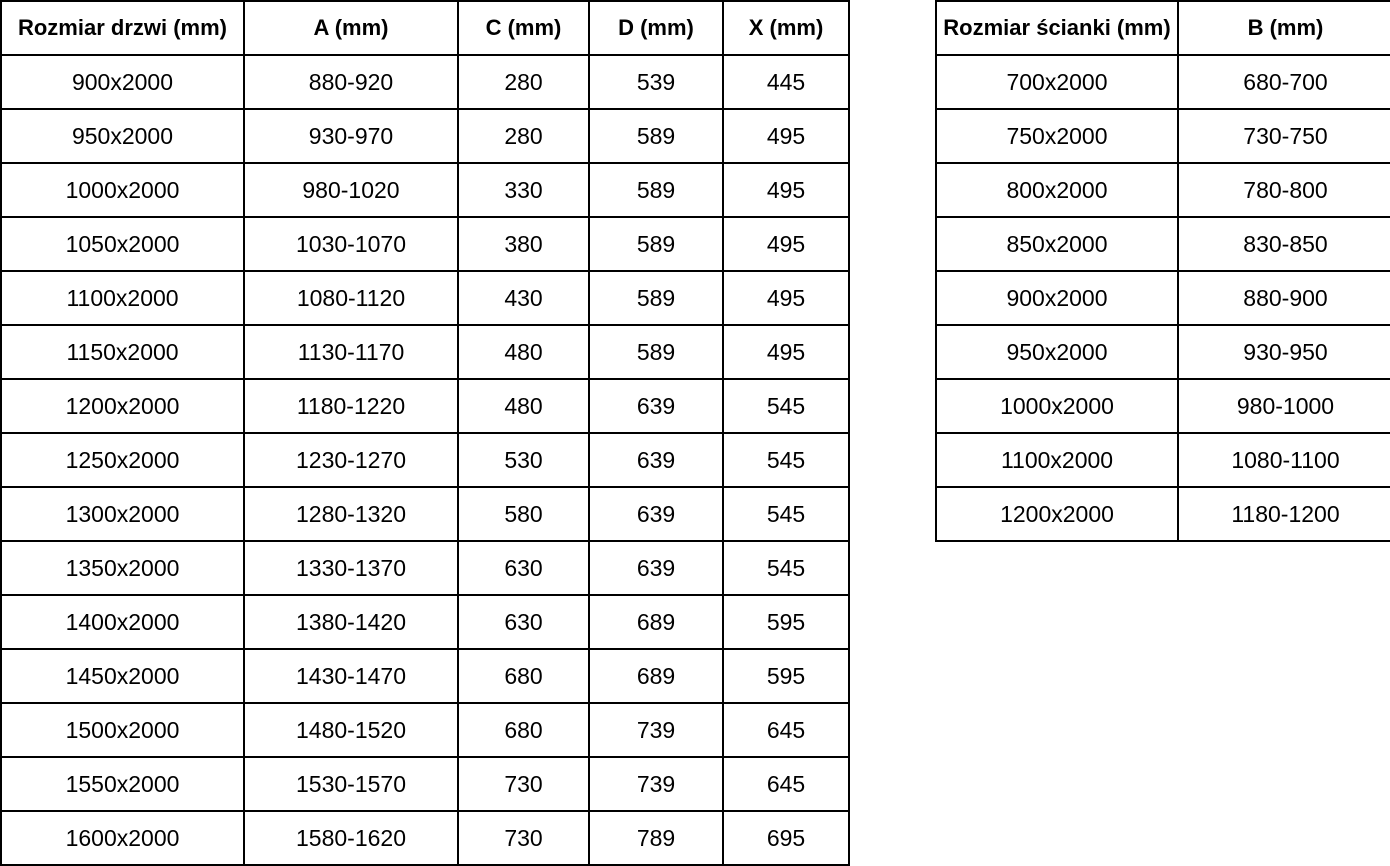  I want to click on table-cell: 1350x2000, so click(122, 568).